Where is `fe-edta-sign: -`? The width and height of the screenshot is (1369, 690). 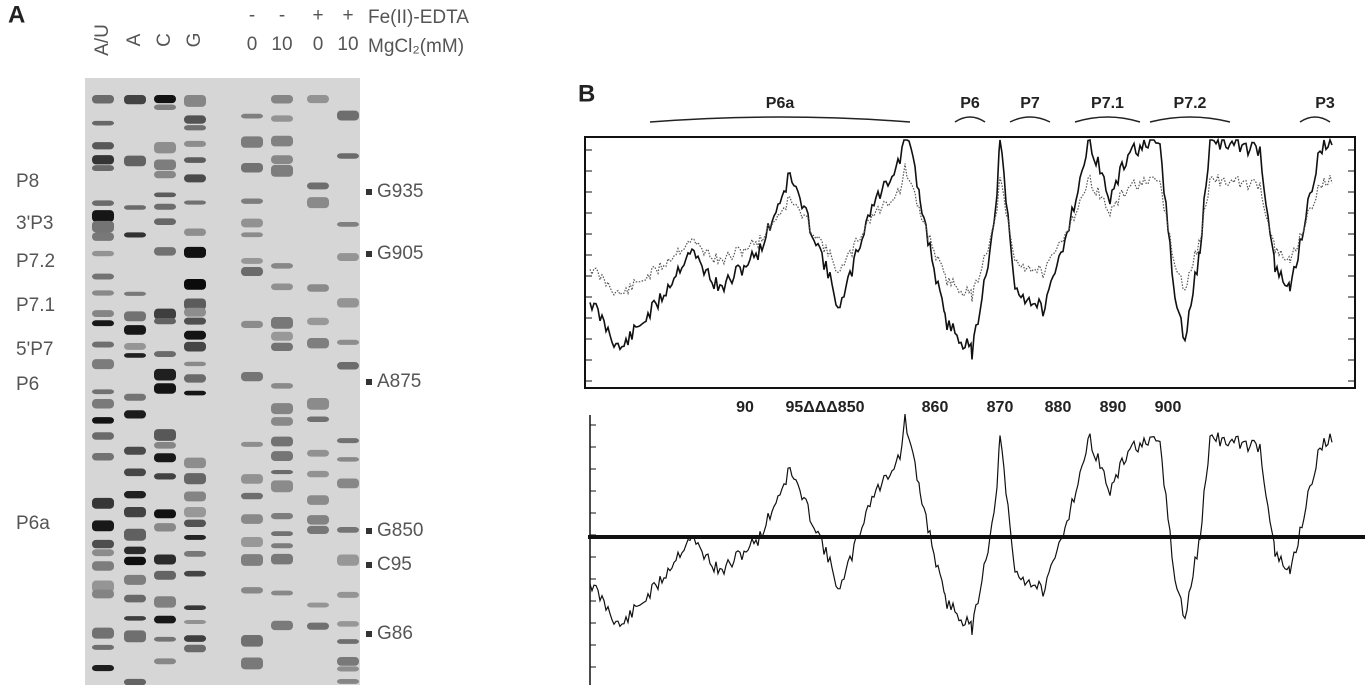 fe-edta-sign: - is located at coordinates (282, 15).